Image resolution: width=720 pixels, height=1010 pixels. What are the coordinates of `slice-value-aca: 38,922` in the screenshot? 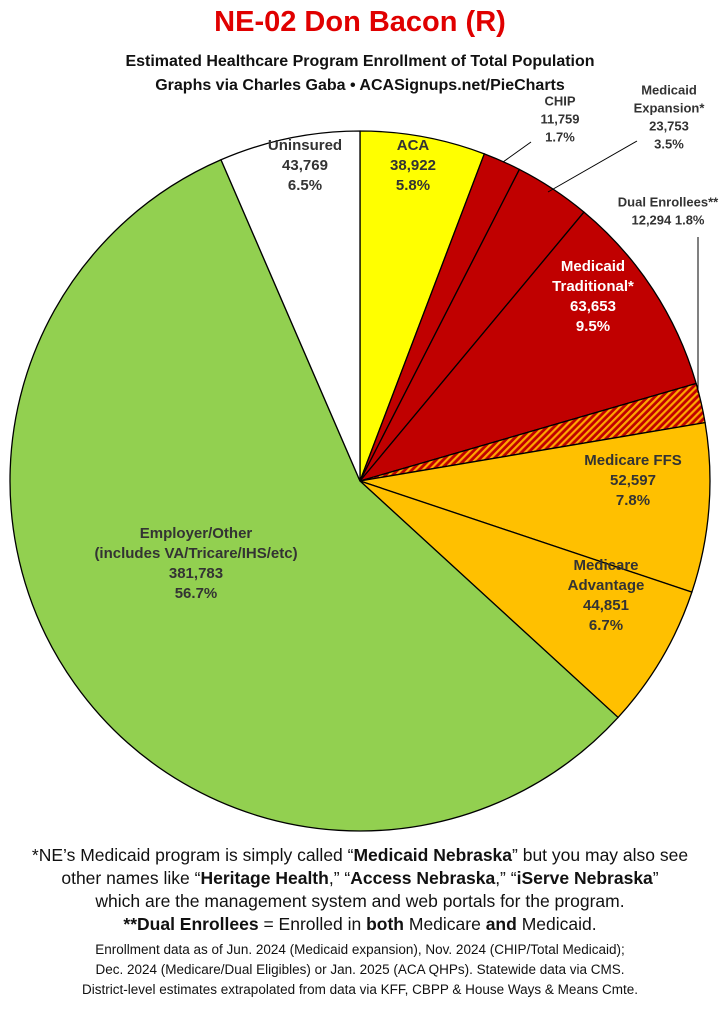 It's located at (413, 165).